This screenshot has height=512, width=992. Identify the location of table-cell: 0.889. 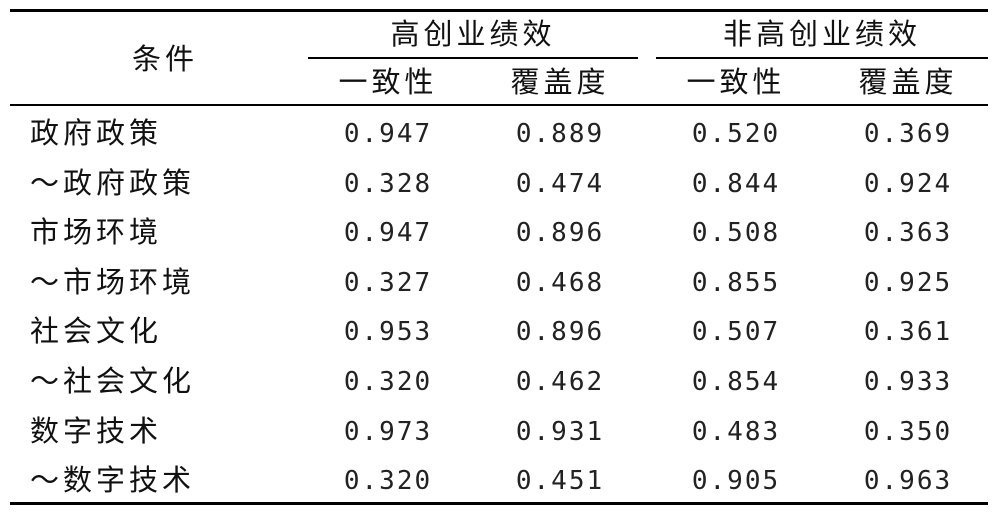
(560, 134).